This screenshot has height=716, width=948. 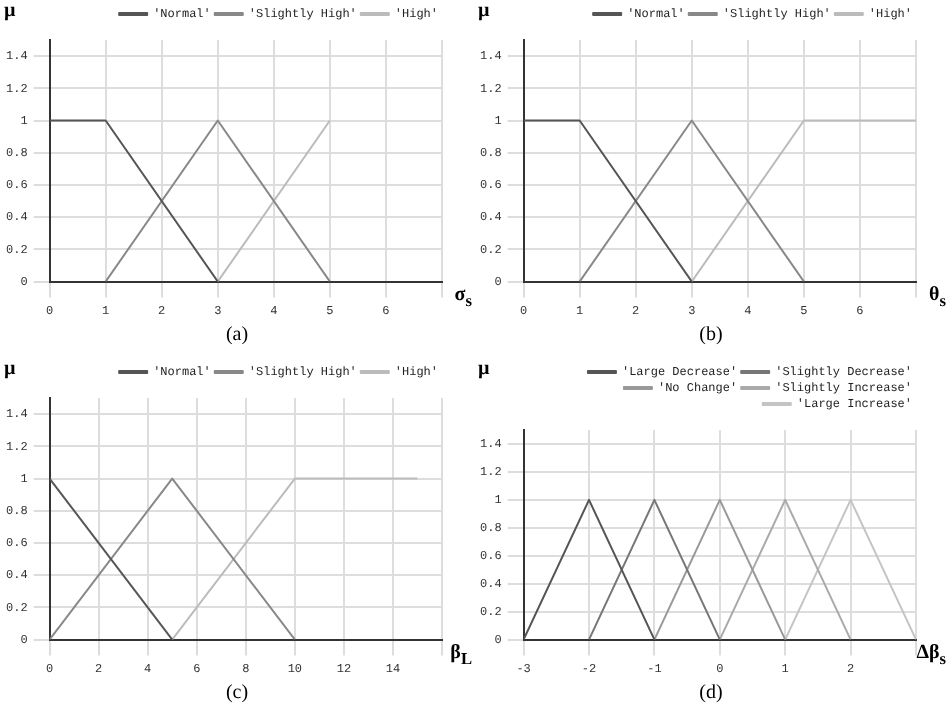 I want to click on text: (c), so click(x=237, y=693).